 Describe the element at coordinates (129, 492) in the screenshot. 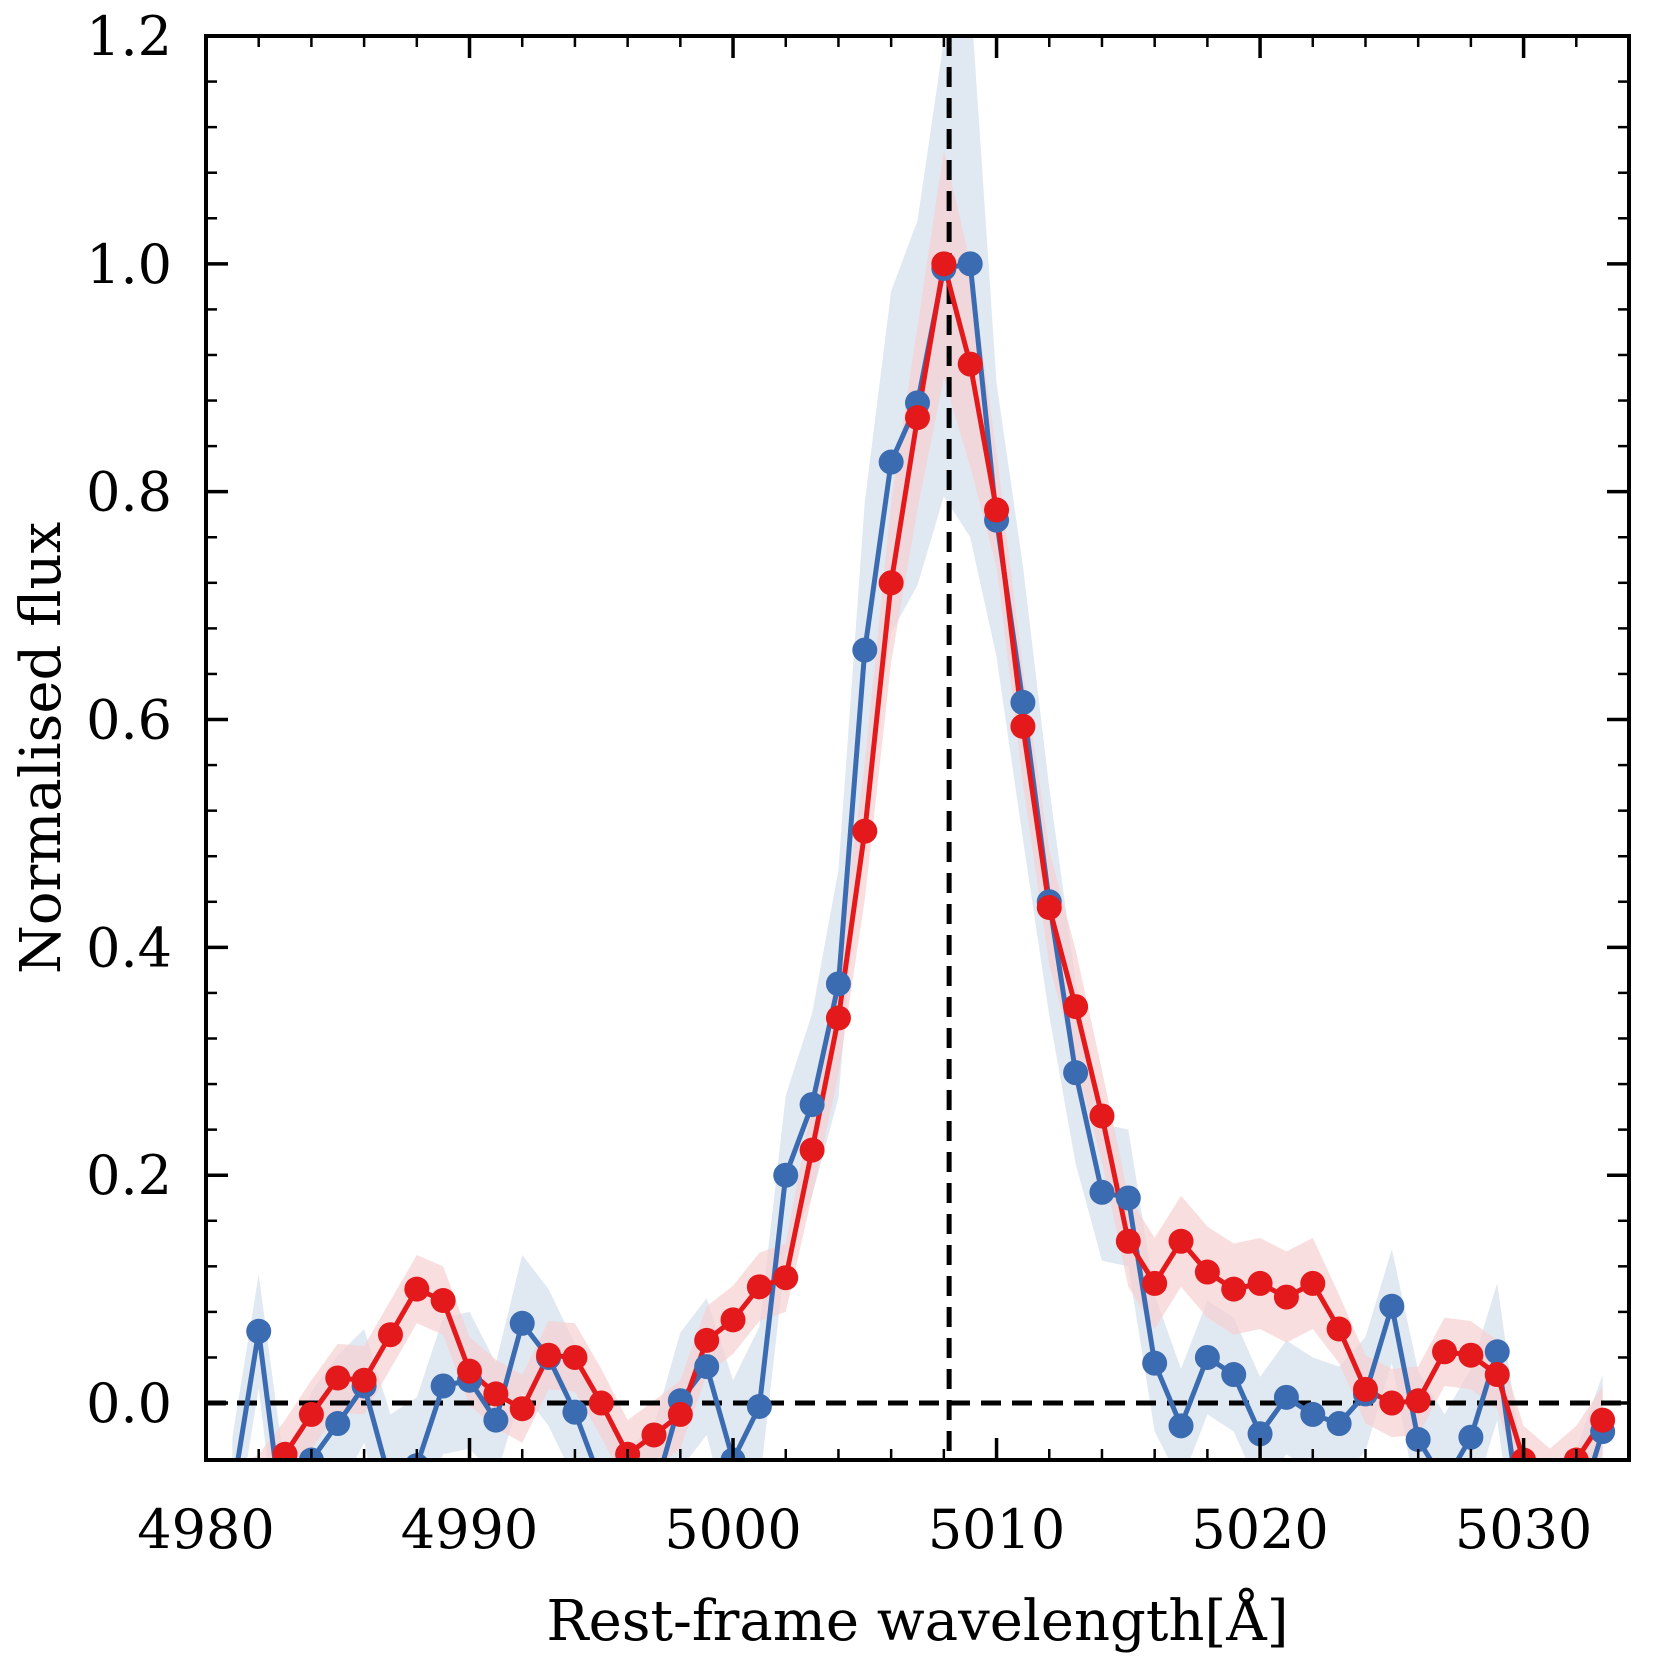

I see `y-tick-label: 0.8` at that location.